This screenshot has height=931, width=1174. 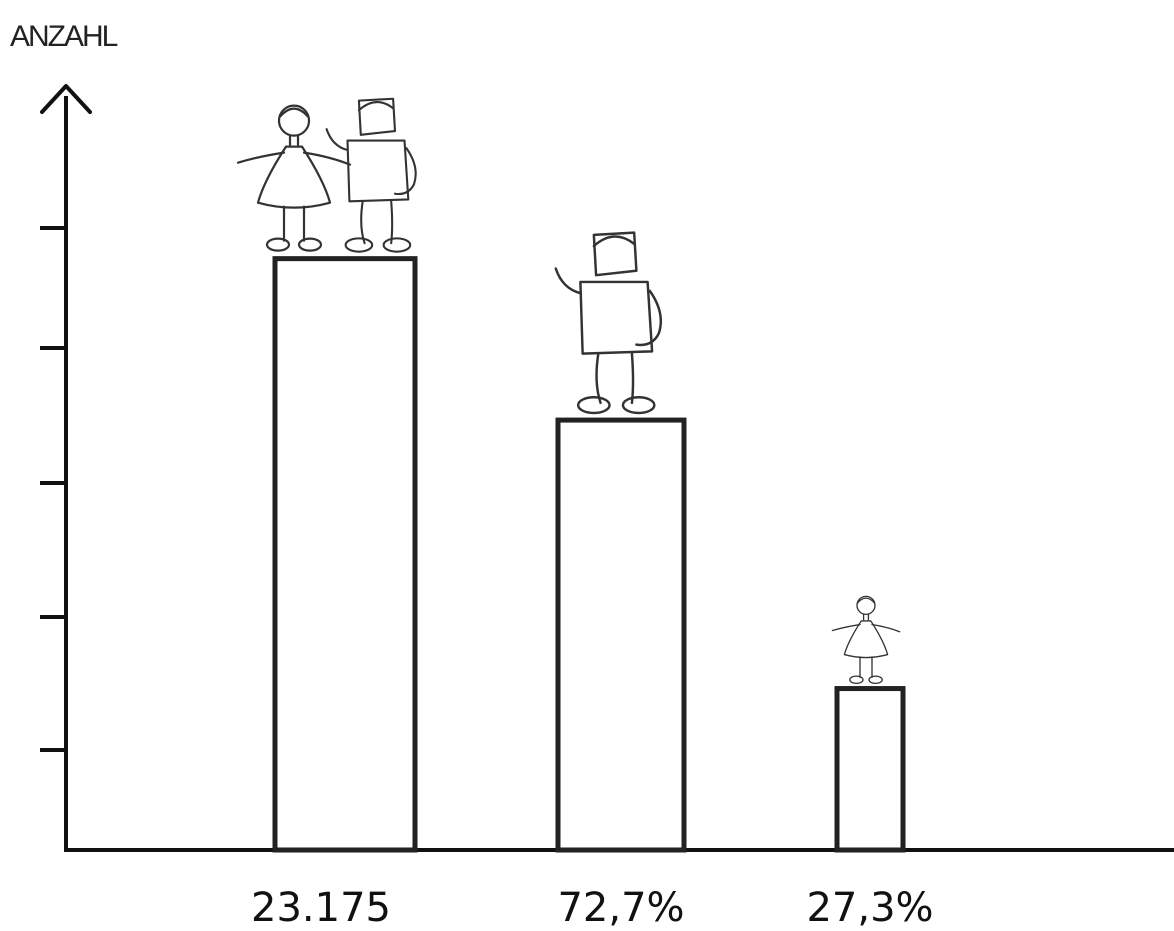 I want to click on bar-value-label: 23.175, so click(x=321, y=908).